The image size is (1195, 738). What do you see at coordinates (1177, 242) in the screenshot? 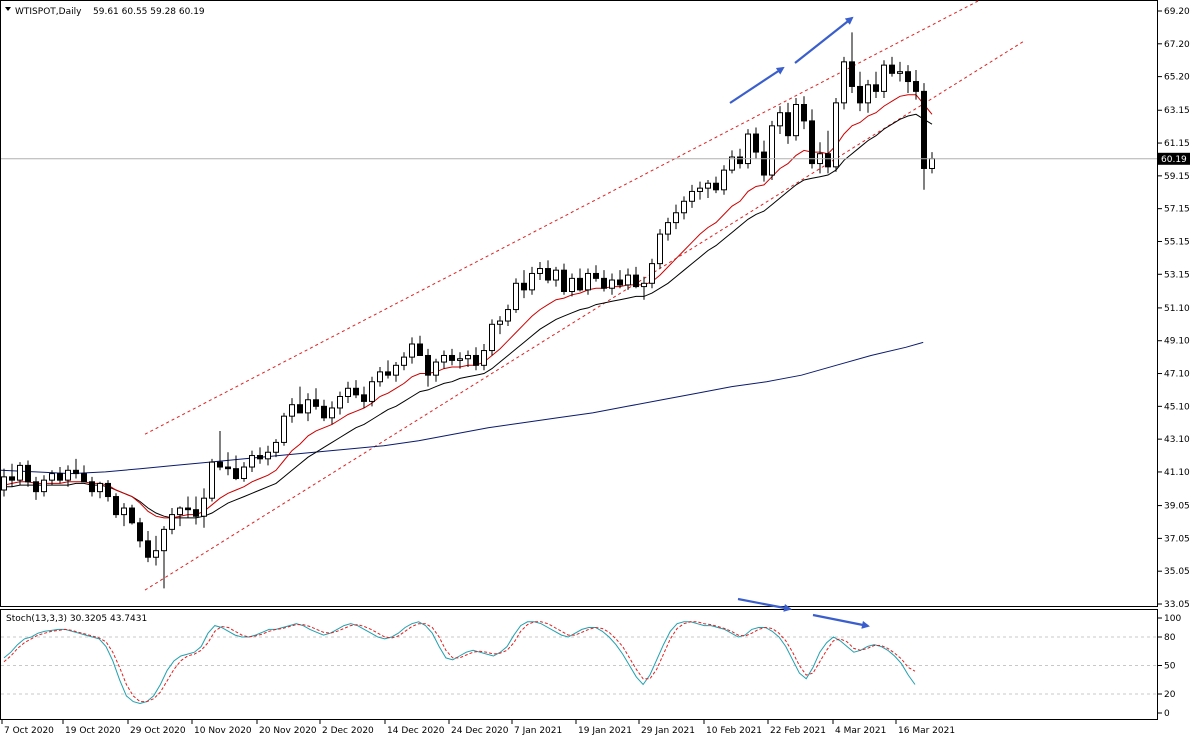
I see `price-tick-label: 55.15` at bounding box center [1177, 242].